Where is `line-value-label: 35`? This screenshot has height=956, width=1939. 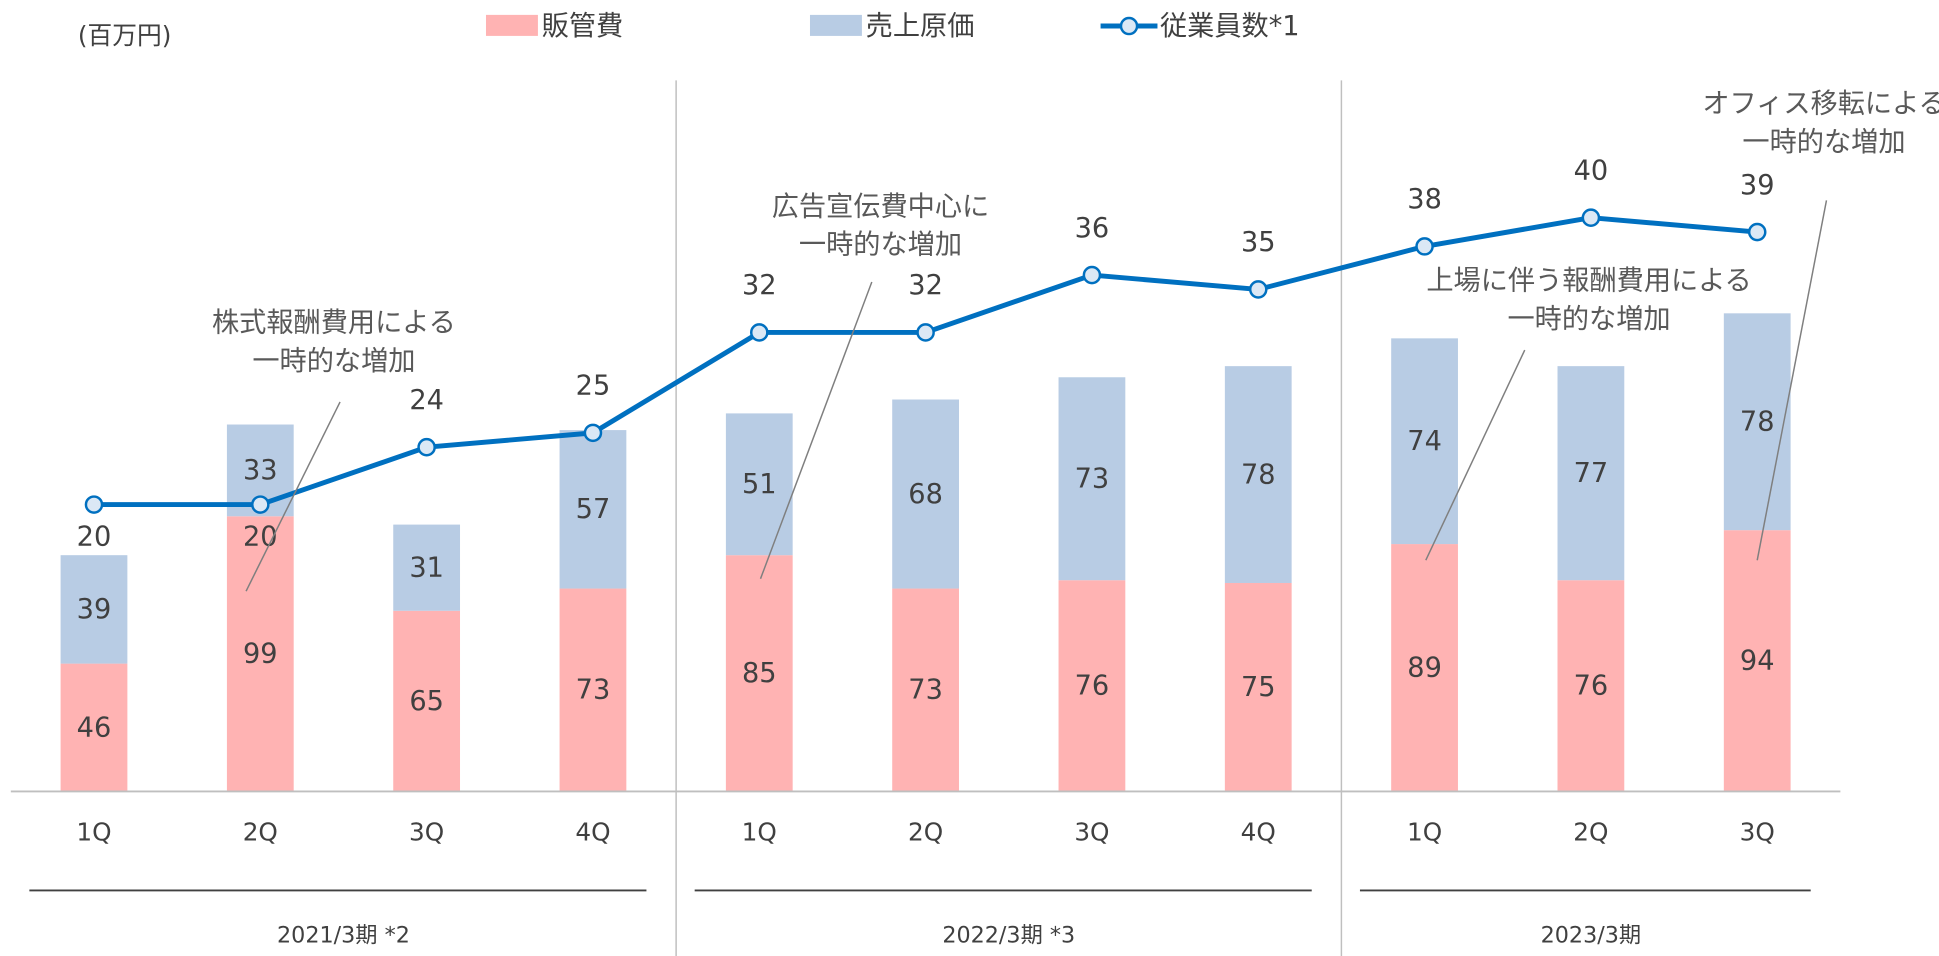 line-value-label: 35 is located at coordinates (1258, 242).